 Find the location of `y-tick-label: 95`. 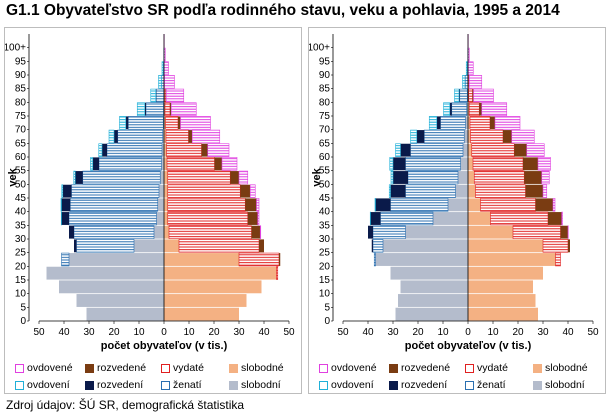

y-tick-label: 95 is located at coordinates (325, 61).